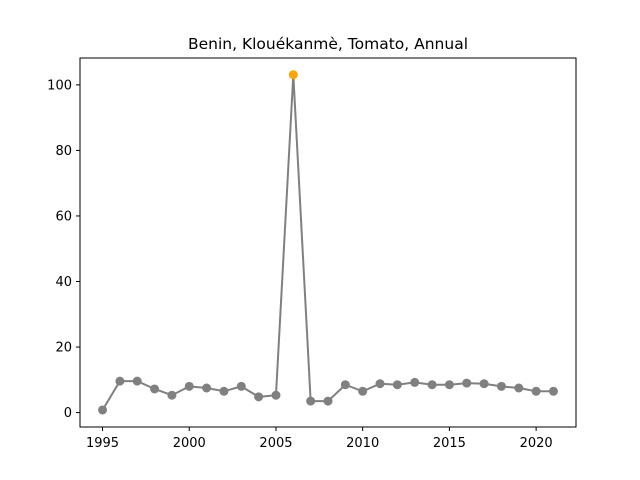 The height and width of the screenshot is (480, 640). What do you see at coordinates (293, 75) in the screenshot?
I see `highlight-point` at bounding box center [293, 75].